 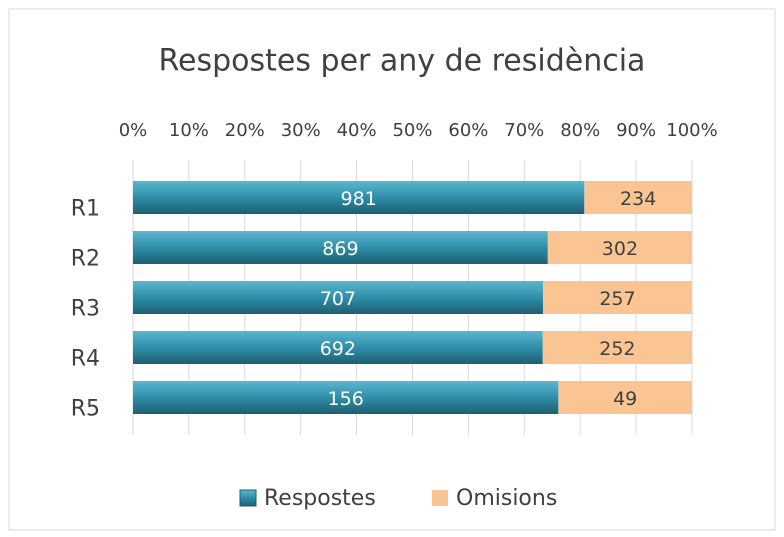 I want to click on x-tick-label: 10%, so click(x=189, y=130).